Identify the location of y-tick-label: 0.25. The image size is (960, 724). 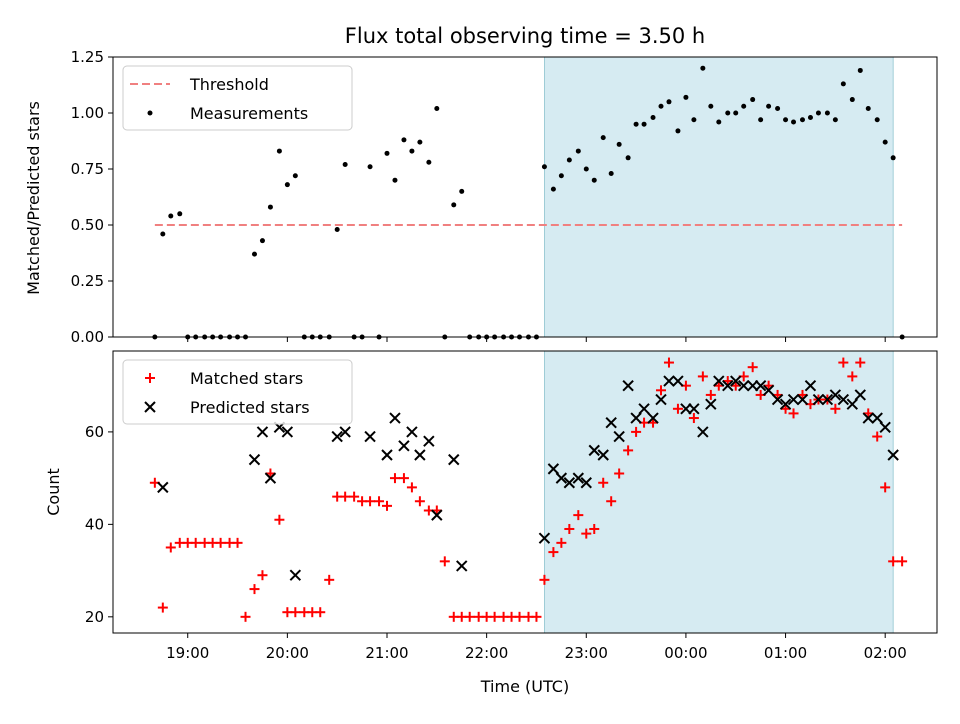
(87, 281).